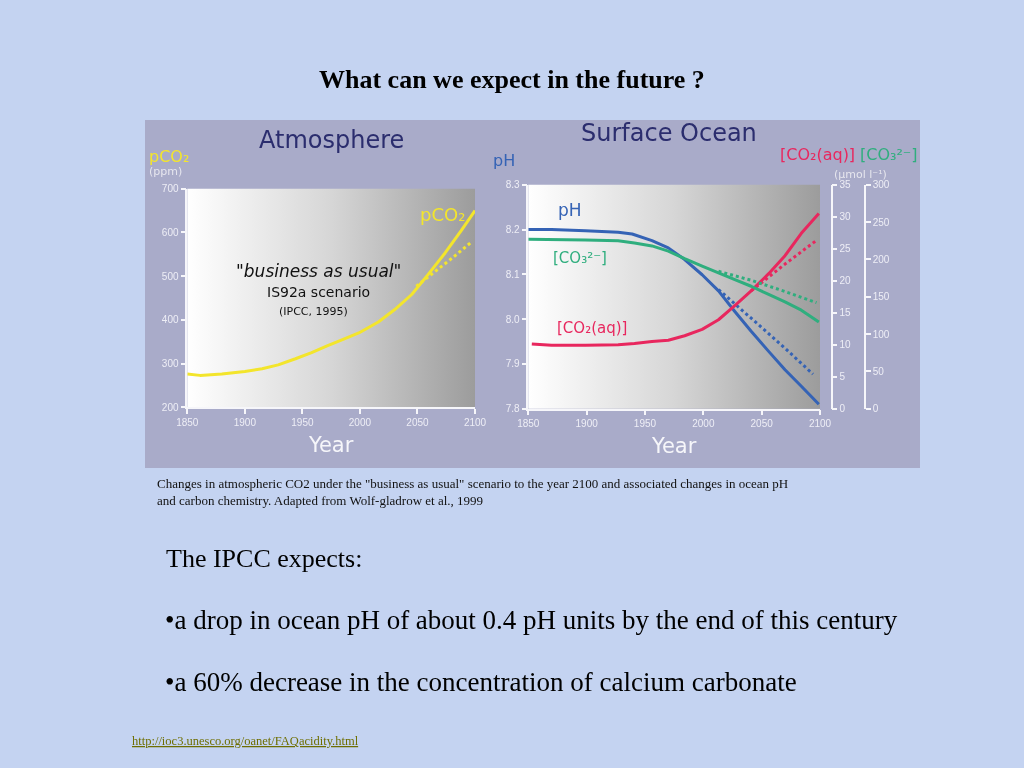 The image size is (1024, 768). I want to click on y2-tick-label: 0, so click(842, 409).